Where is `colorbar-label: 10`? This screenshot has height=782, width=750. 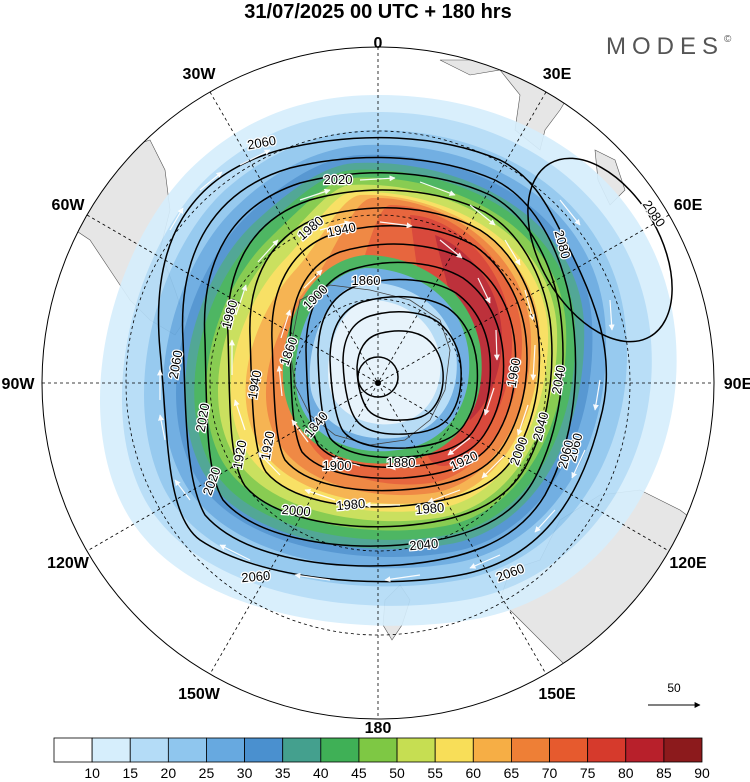
colorbar-label: 10 is located at coordinates (92, 773).